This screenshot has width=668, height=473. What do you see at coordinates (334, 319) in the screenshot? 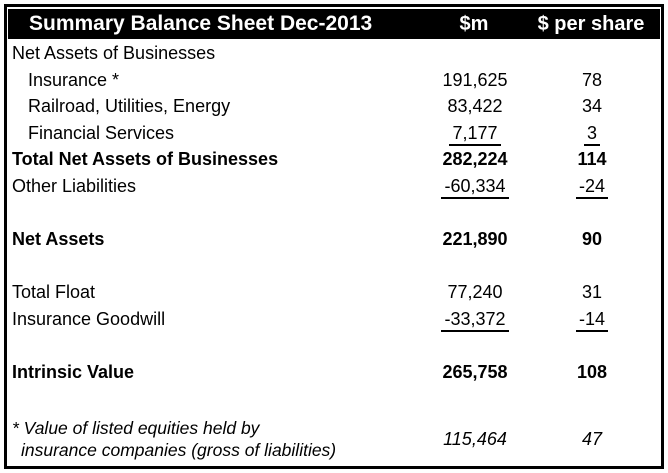
I see `row-insurance-goodwill: Insurance Goodwill -33,372 -14` at bounding box center [334, 319].